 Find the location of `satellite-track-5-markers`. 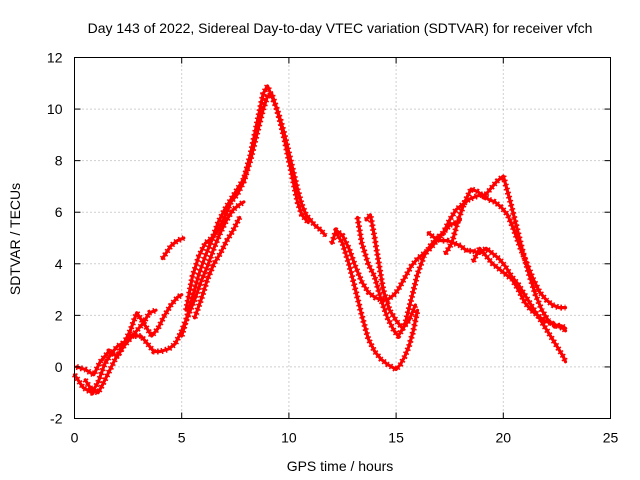

satellite-track-5-markers is located at coordinates (253, 209).